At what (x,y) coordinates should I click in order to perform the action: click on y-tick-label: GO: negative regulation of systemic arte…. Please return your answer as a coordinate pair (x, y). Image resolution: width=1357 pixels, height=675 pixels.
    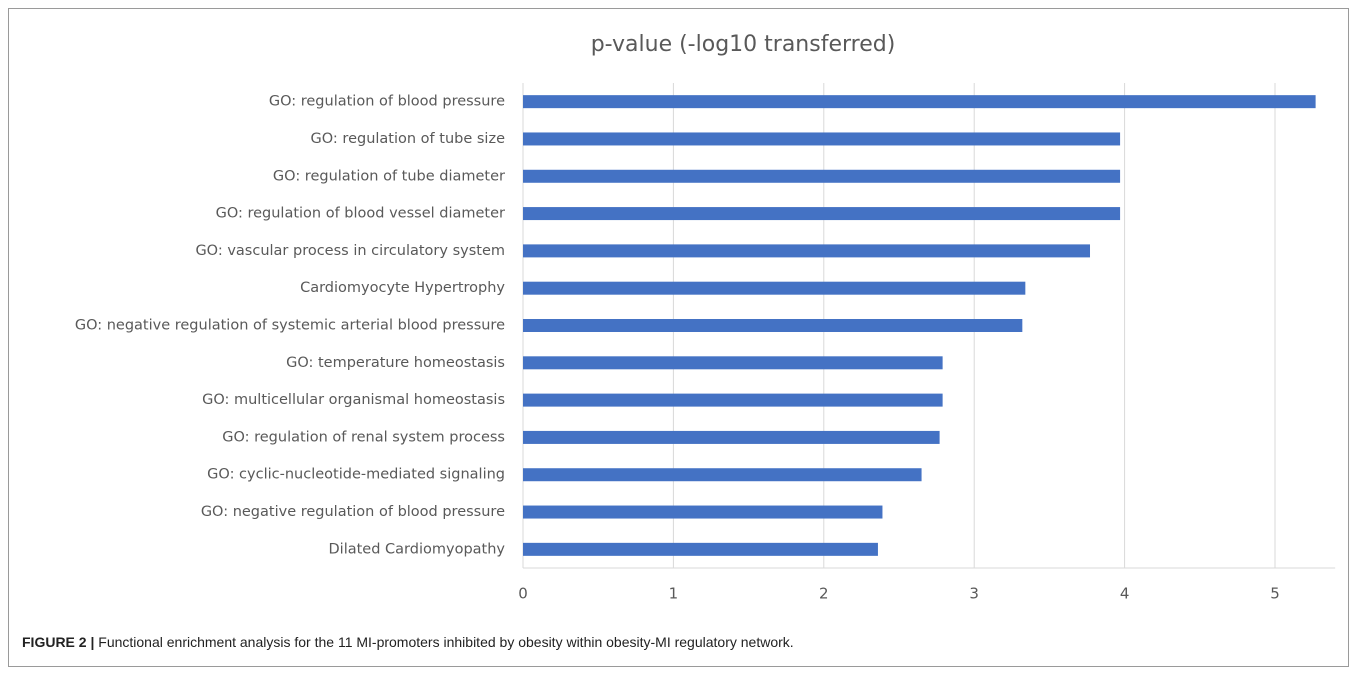
    Looking at the image, I should click on (290, 326).